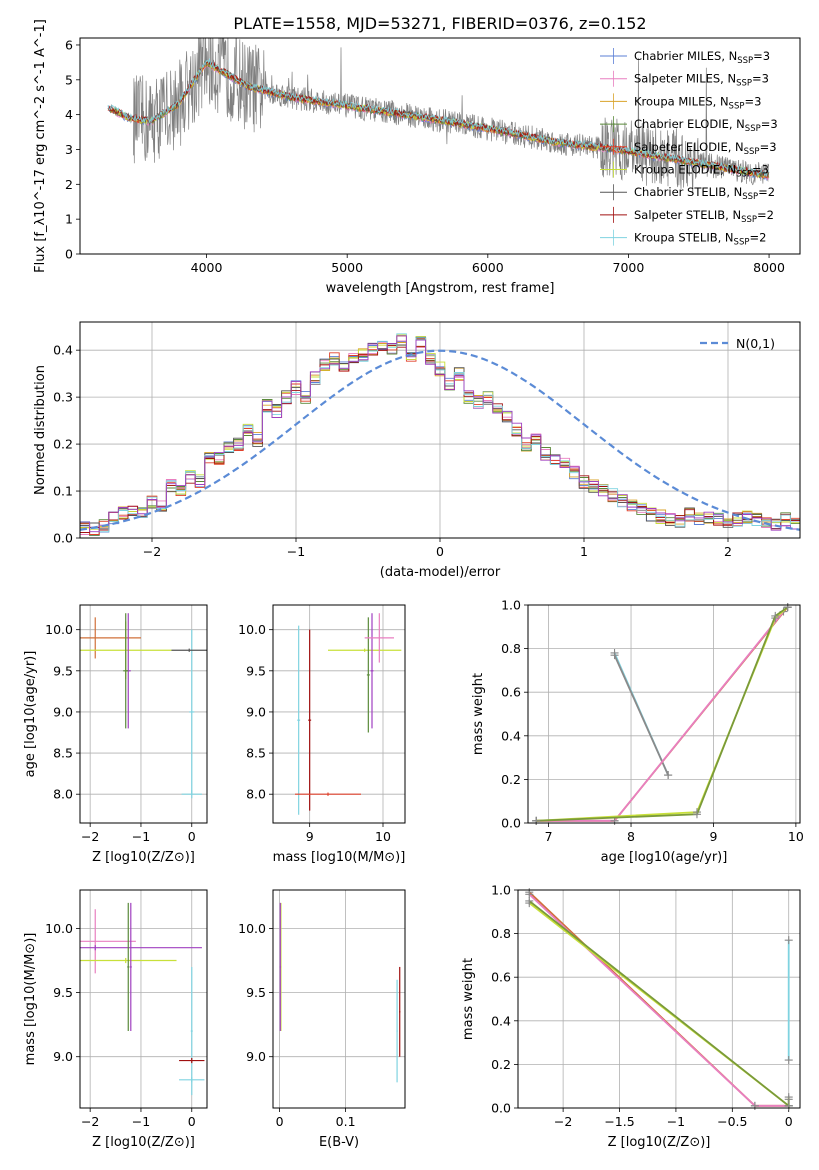 The image size is (819, 1170). I want to click on x-tick-label: 7000, so click(629, 267).